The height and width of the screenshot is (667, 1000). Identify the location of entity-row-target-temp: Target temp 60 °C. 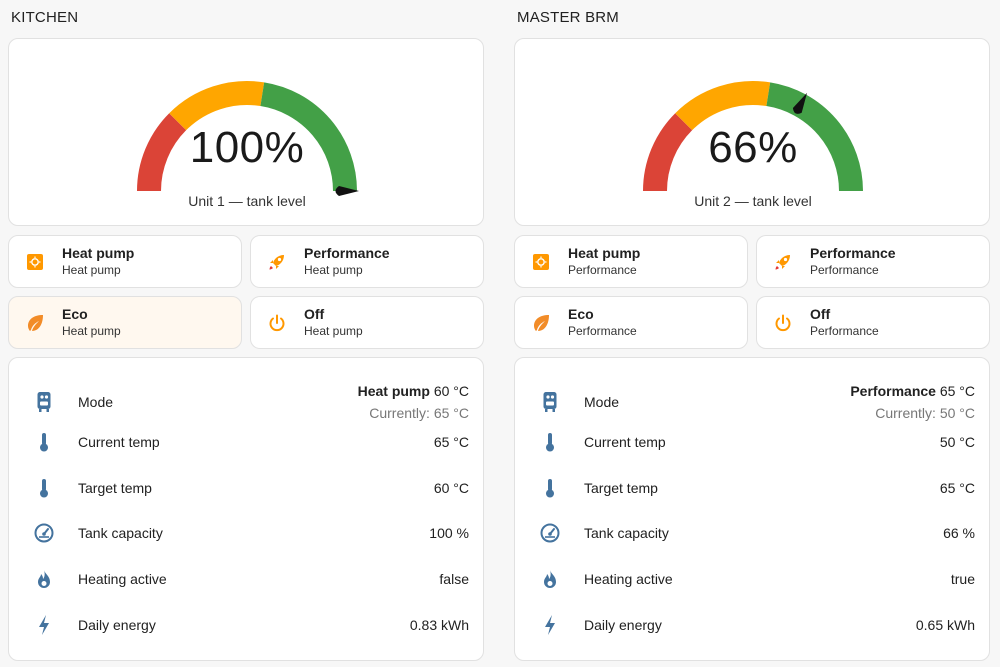
(247, 488).